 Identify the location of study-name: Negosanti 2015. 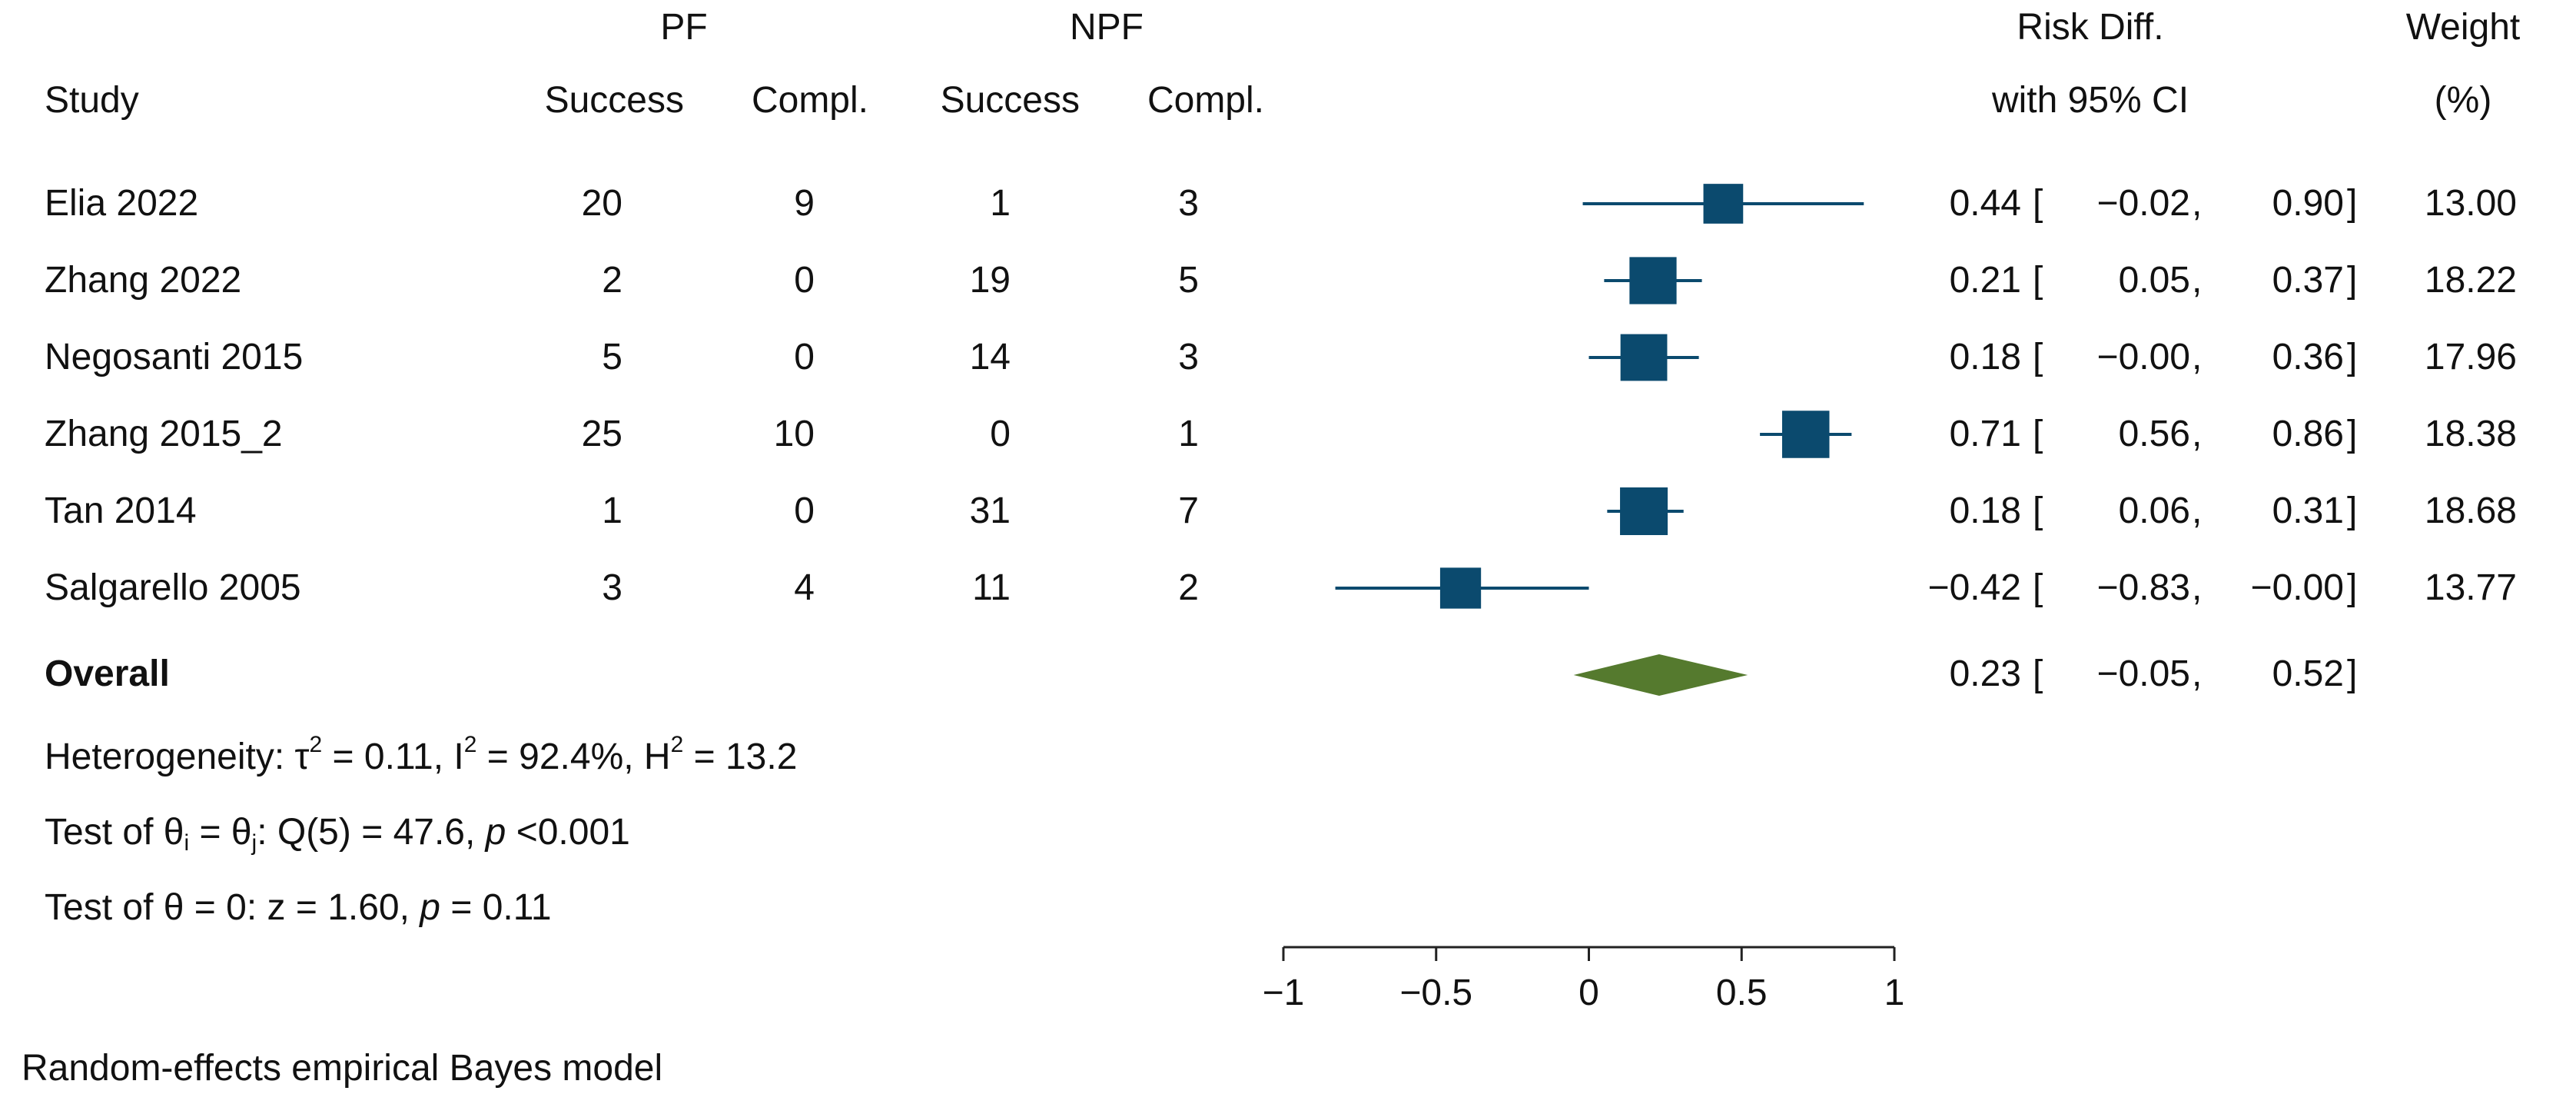
(174, 357).